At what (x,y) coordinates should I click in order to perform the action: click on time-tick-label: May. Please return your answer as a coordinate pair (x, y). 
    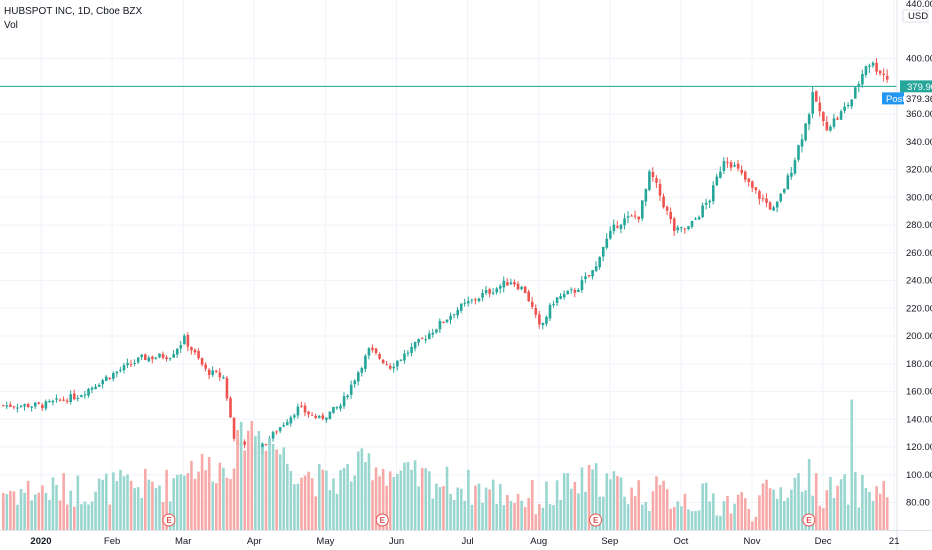
    Looking at the image, I should click on (325, 541).